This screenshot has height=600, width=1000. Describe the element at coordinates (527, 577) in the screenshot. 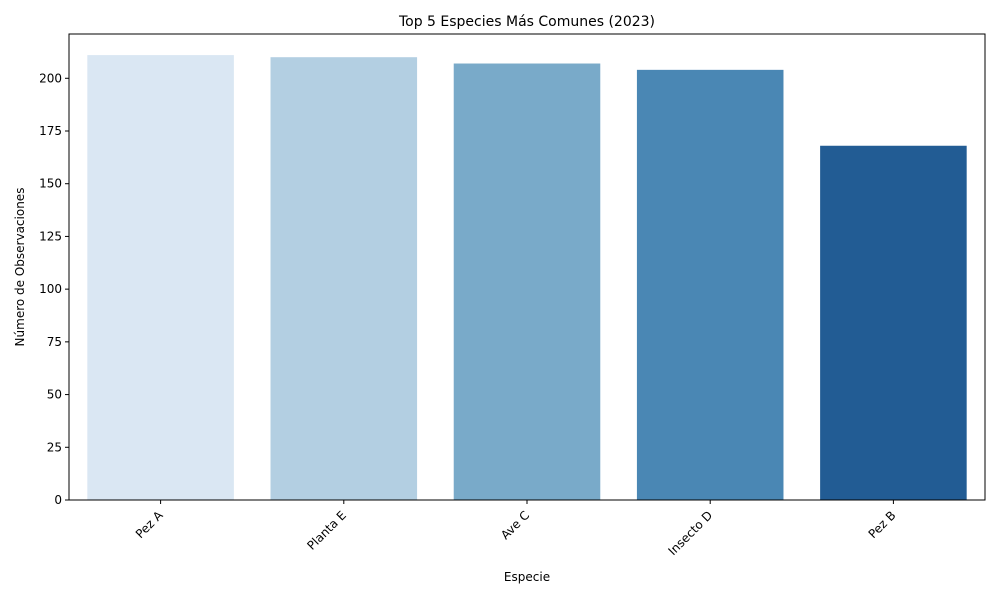

I see `x-axis-title: Especie` at that location.